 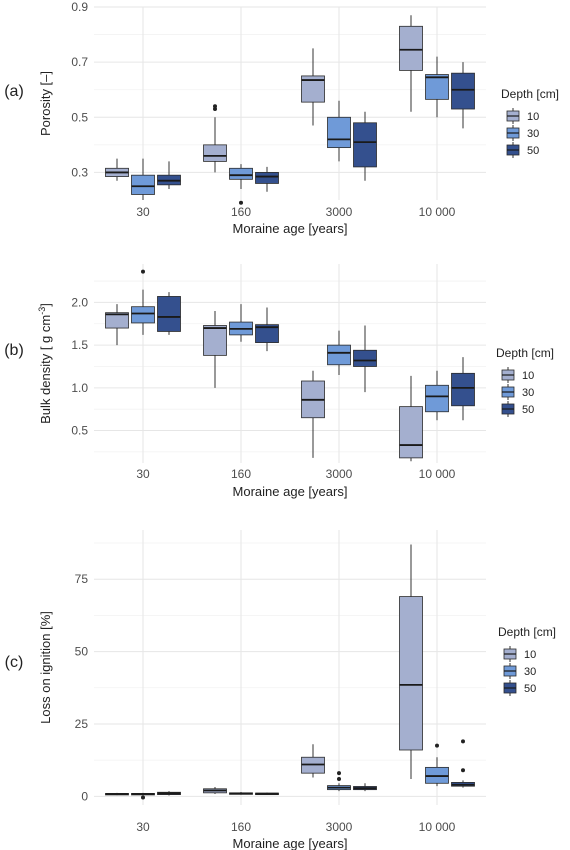 I want to click on y-tick-label: 2.0, so click(x=79, y=302).